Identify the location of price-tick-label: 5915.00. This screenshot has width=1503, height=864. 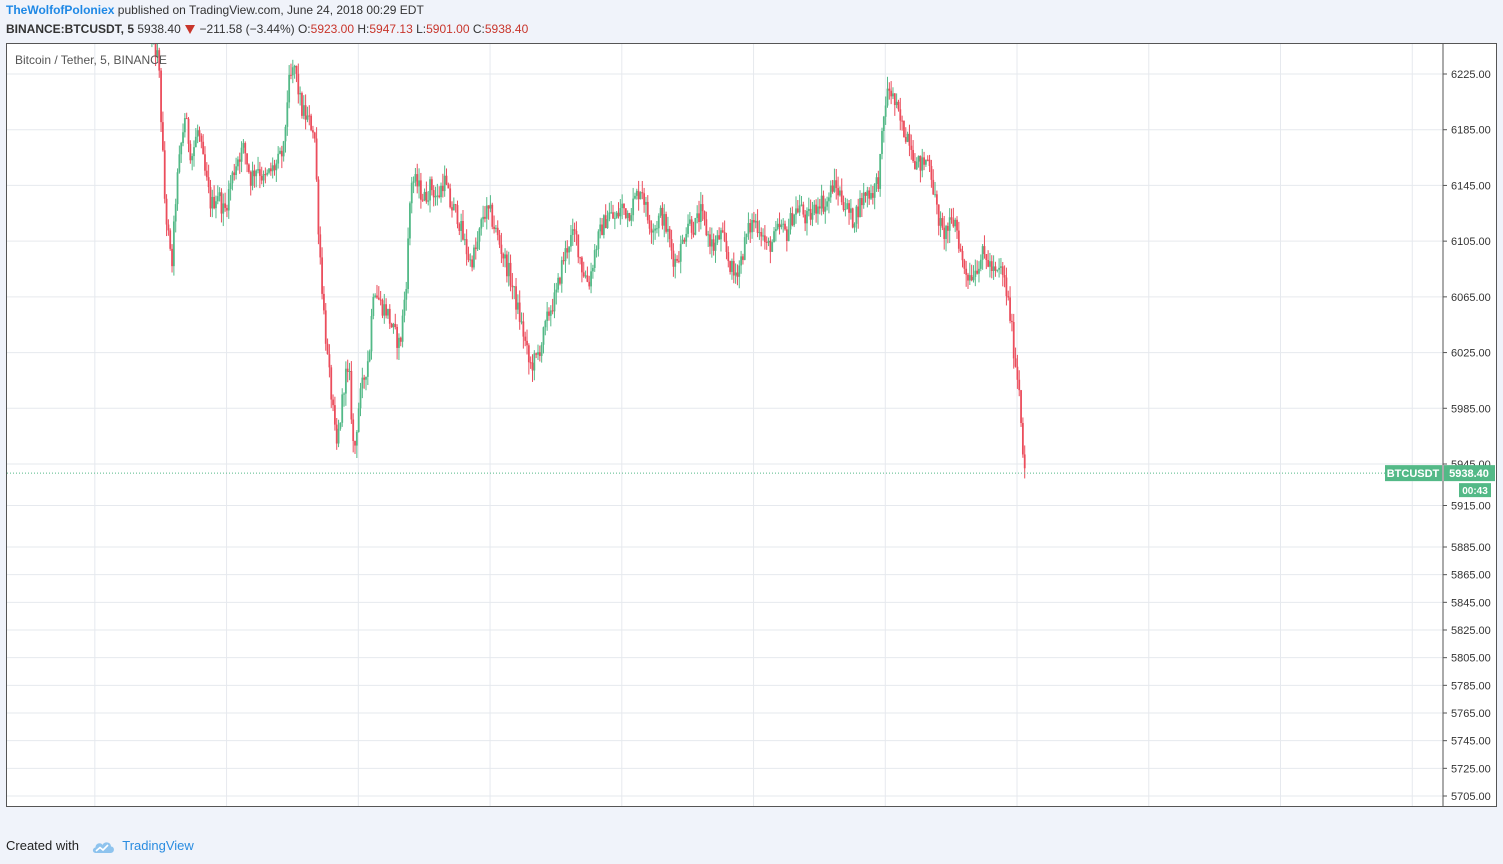
(1471, 507).